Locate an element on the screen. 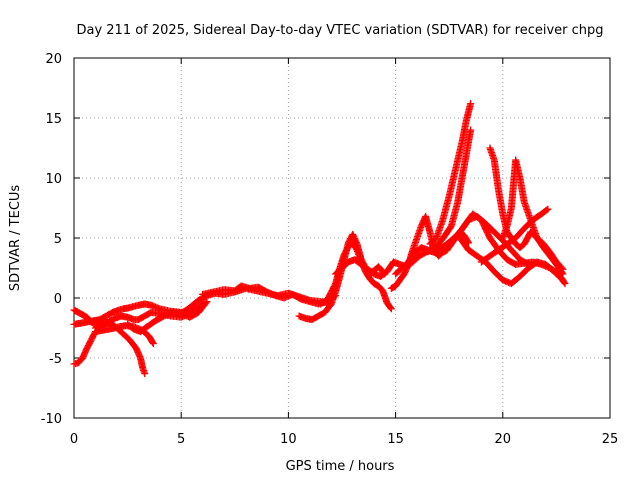 The width and height of the screenshot is (640, 484). y-tick-label: -5 is located at coordinates (55, 359).